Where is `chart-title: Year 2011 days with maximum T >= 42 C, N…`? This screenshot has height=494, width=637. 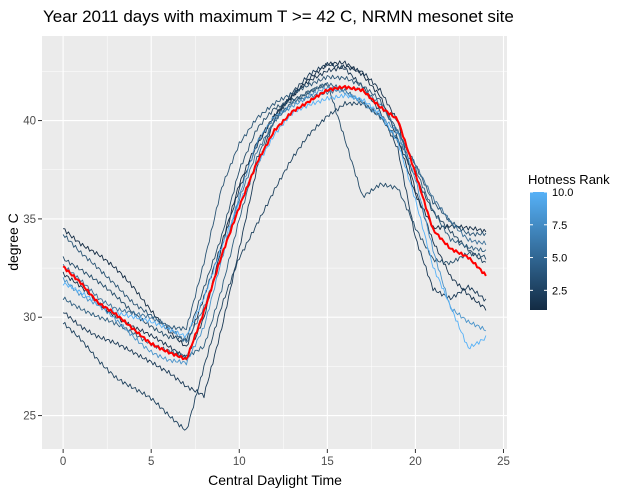
chart-title: Year 2011 days with maximum T >= 42 C, N… is located at coordinates (278, 16).